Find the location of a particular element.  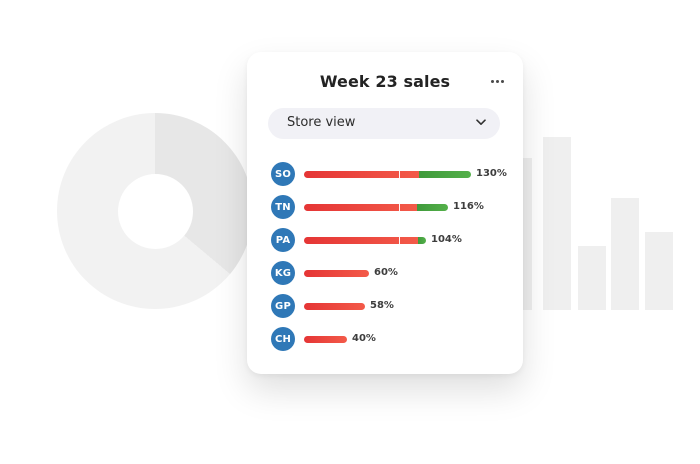

chevron-down-icon is located at coordinates (481, 122).